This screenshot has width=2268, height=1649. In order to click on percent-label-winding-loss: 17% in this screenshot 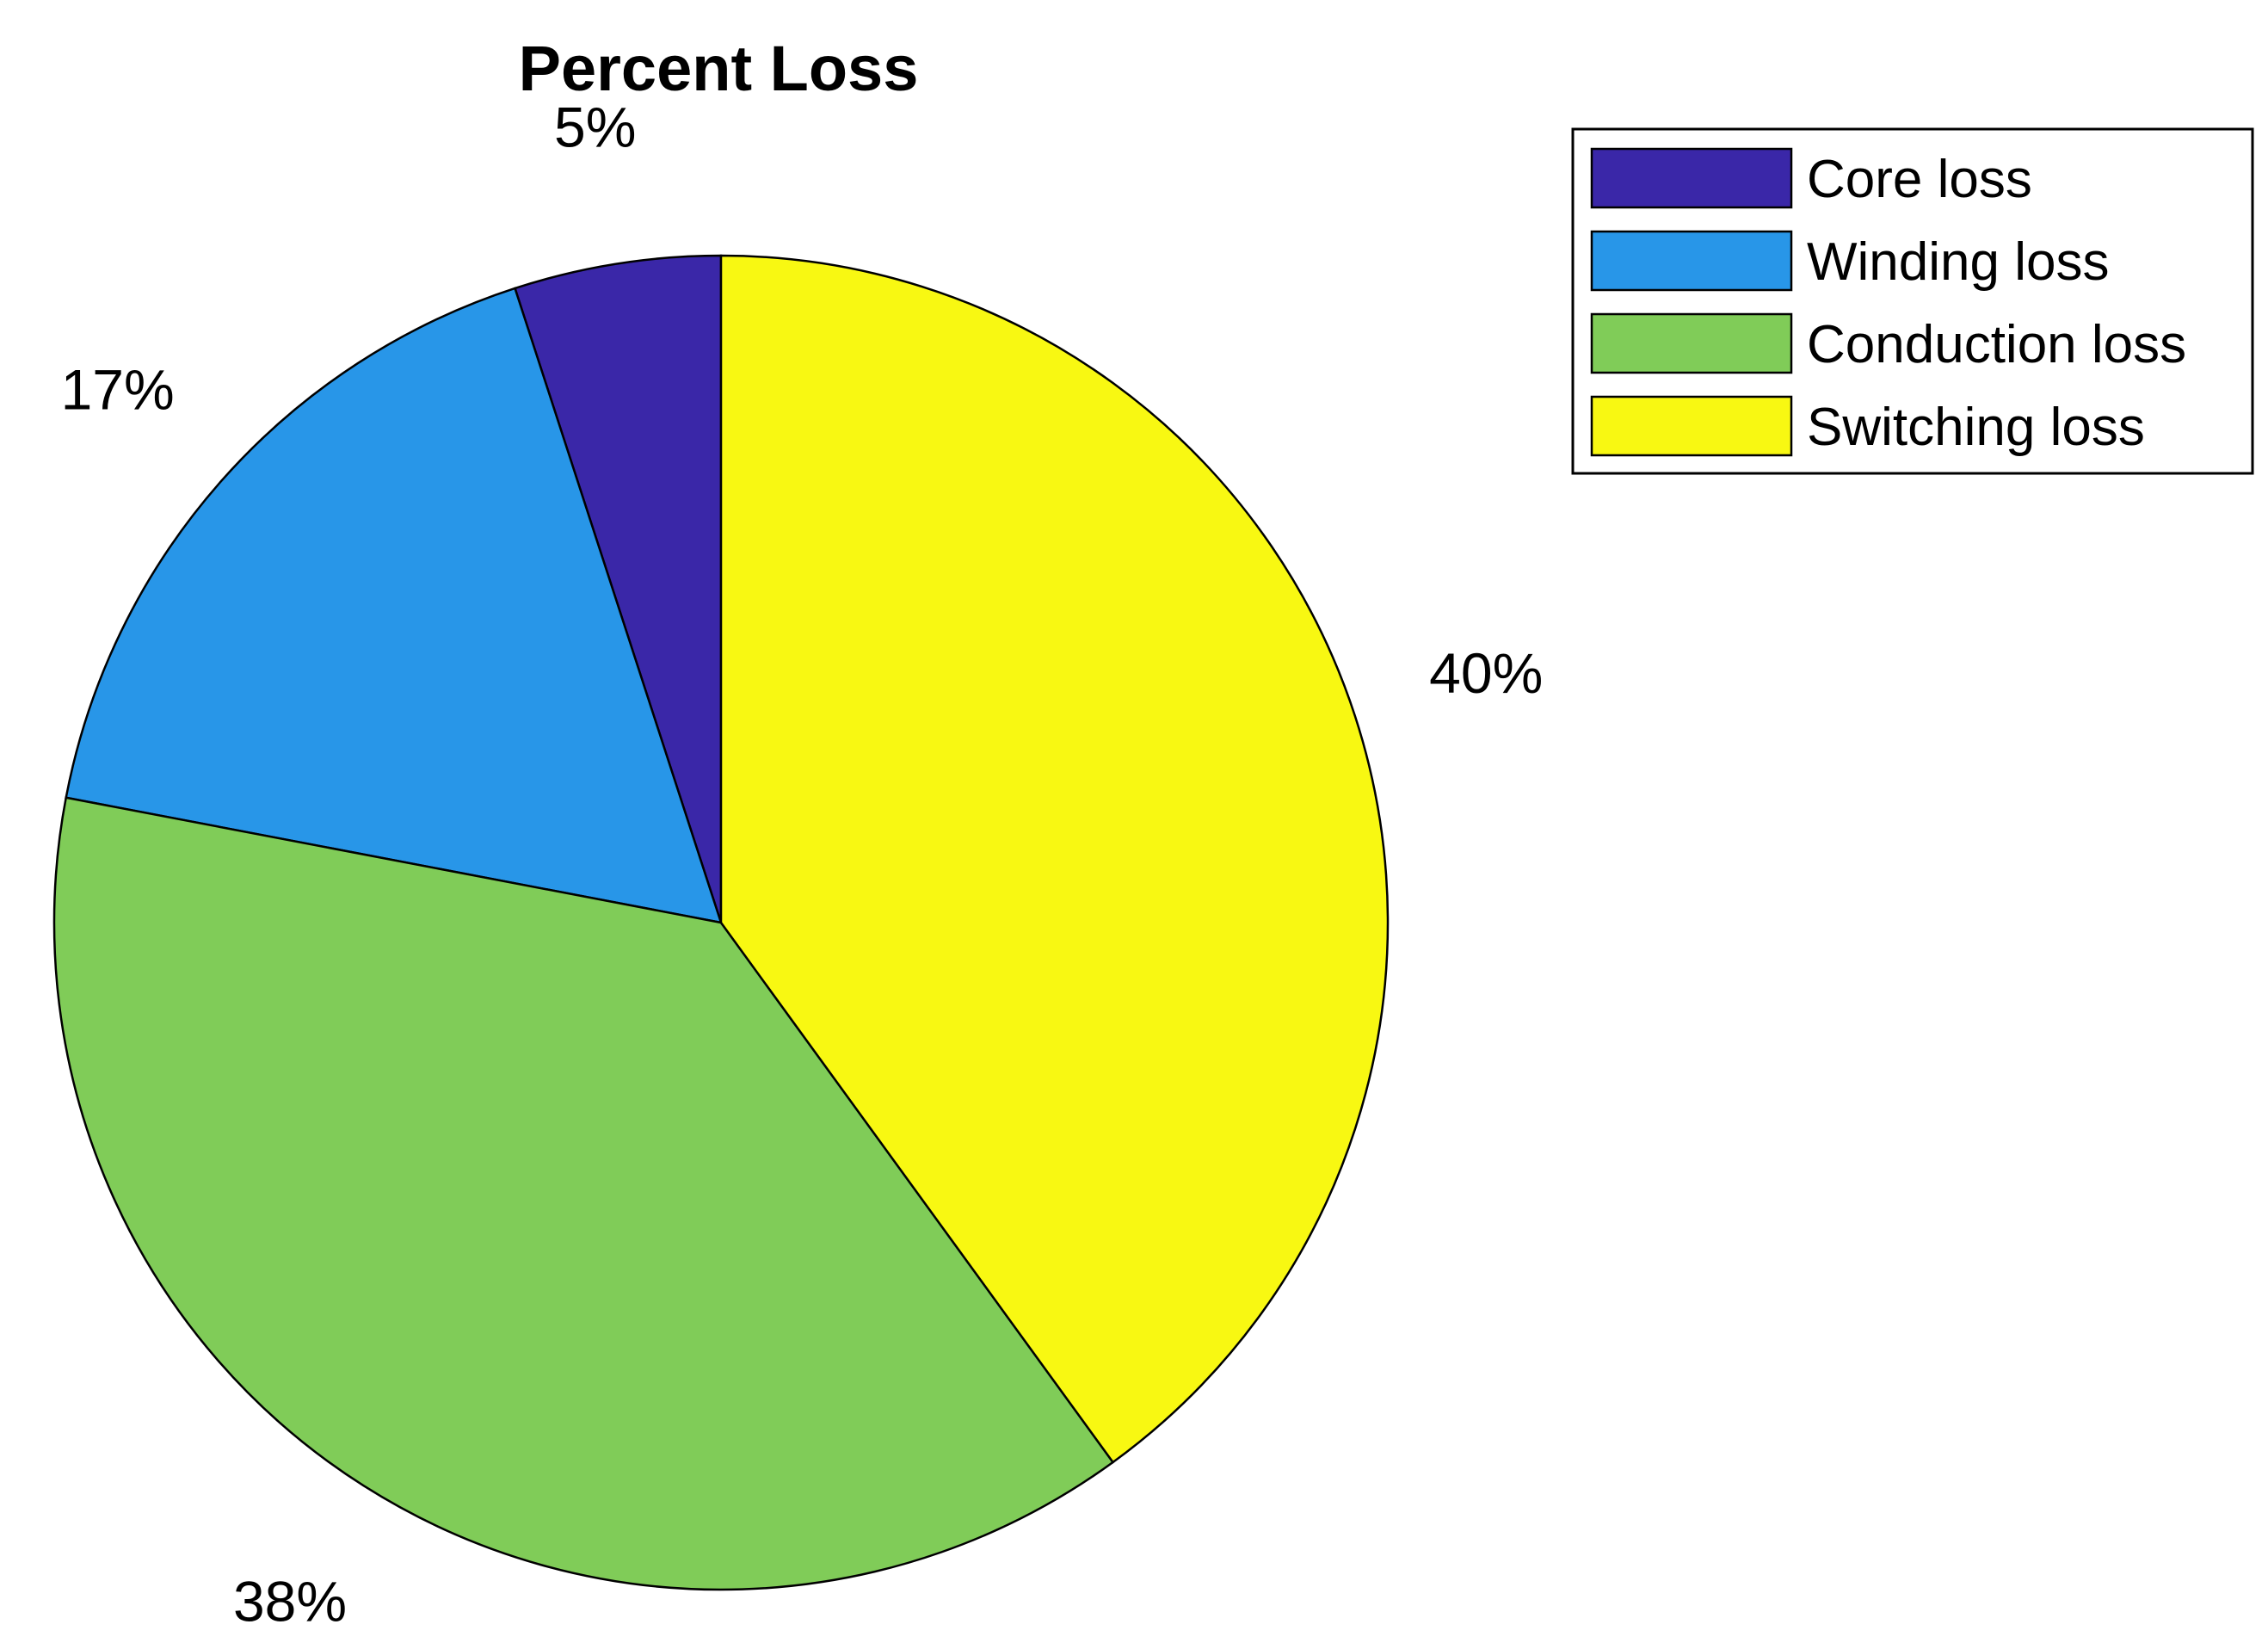, I will do `click(118, 390)`.